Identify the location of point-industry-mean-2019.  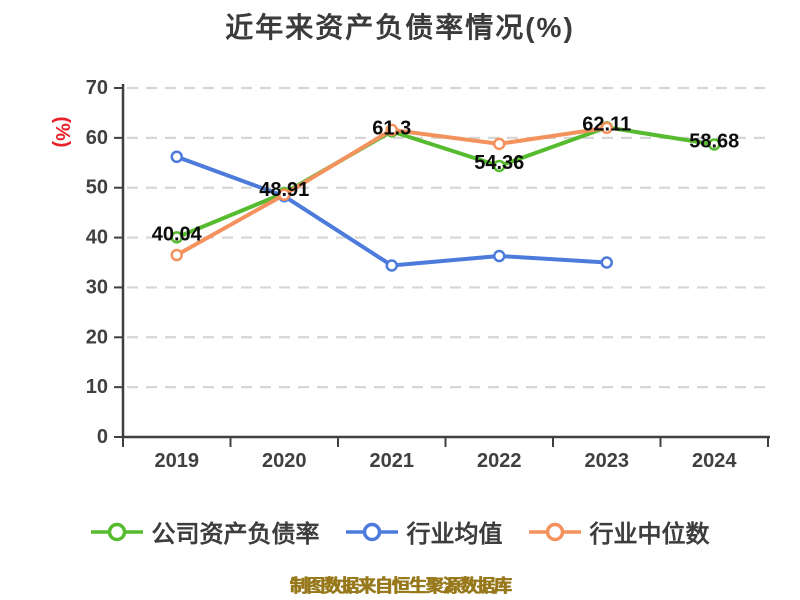
(176, 157).